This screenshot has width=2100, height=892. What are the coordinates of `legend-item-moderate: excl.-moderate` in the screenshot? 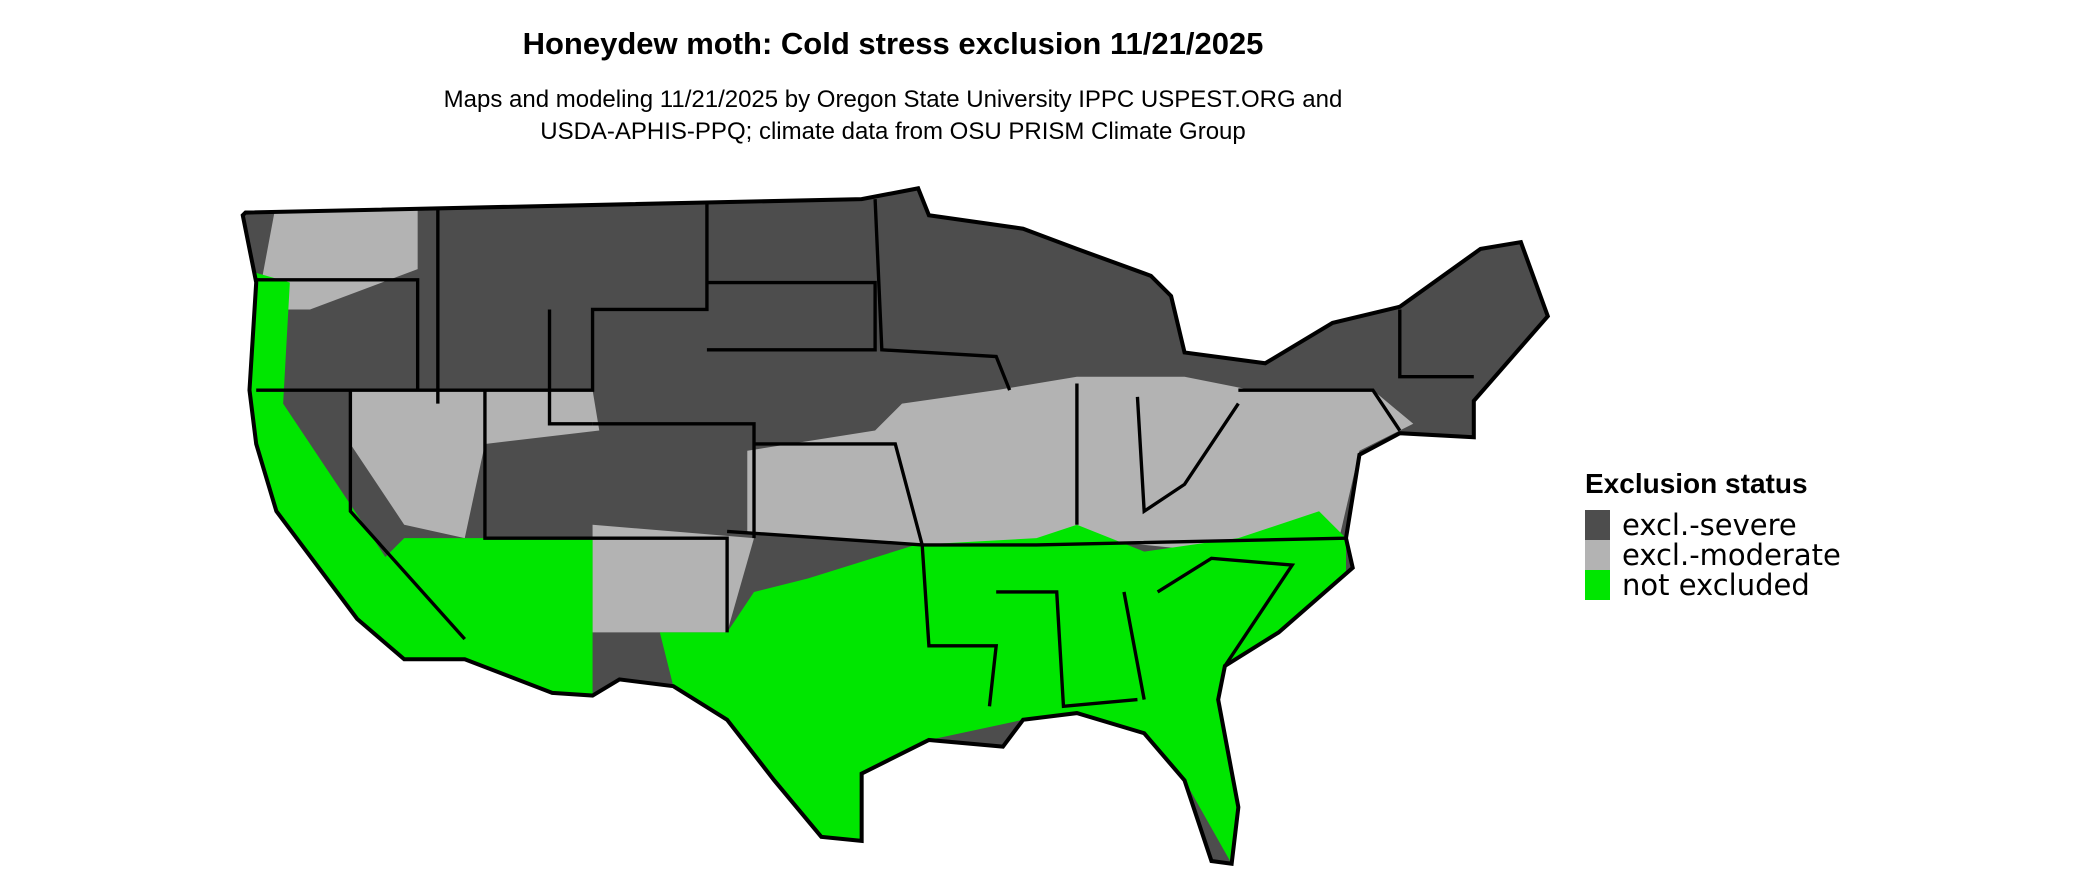 It's located at (1713, 555).